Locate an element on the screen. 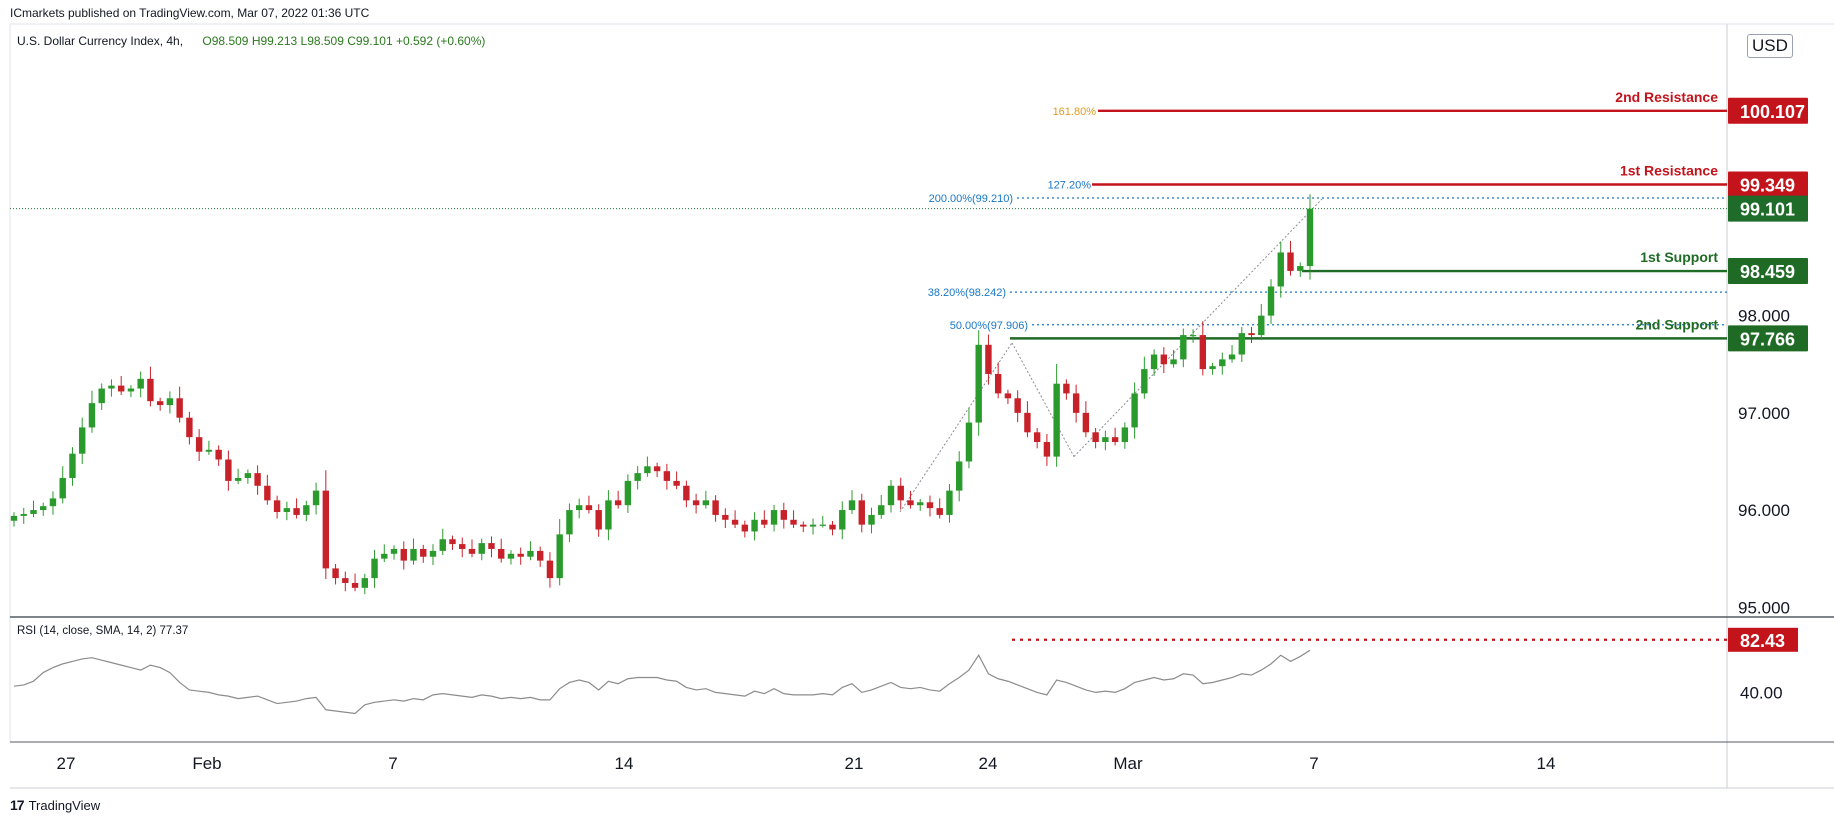 This screenshot has width=1834, height=821. tradingview-logo-icon: 17 is located at coordinates (17, 805).